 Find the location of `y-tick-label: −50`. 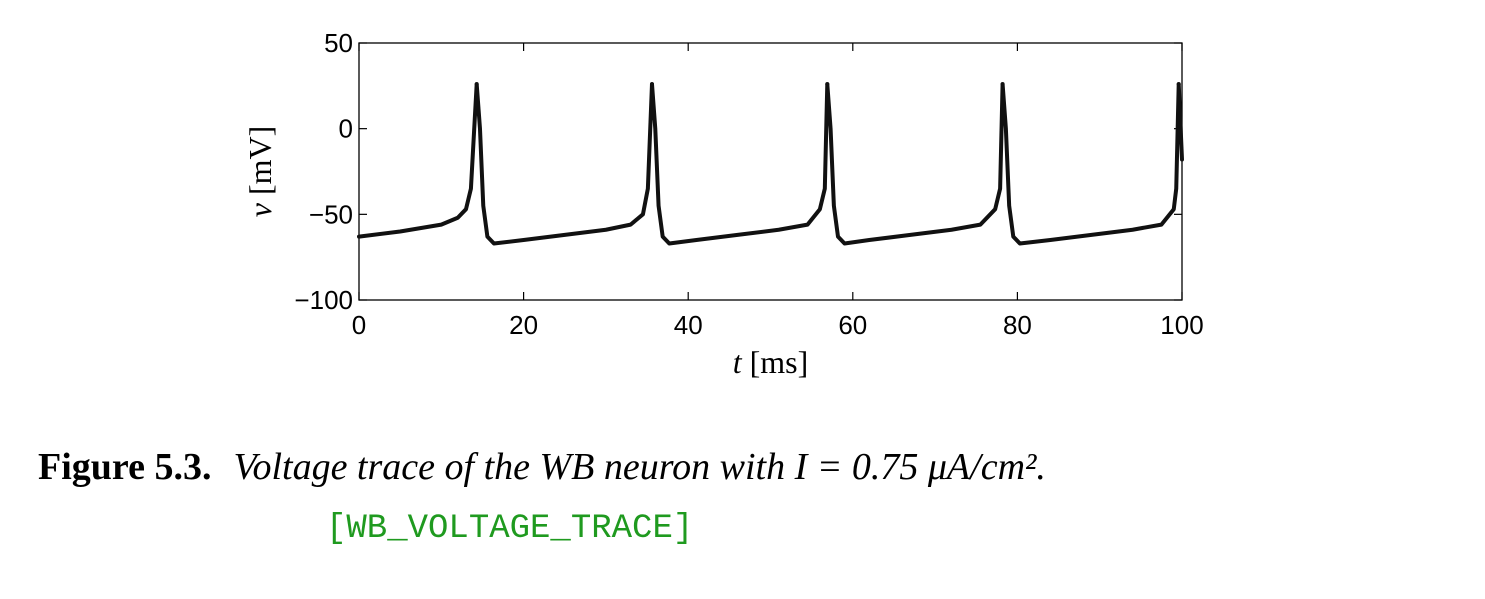

y-tick-label: −50 is located at coordinates (331, 214).